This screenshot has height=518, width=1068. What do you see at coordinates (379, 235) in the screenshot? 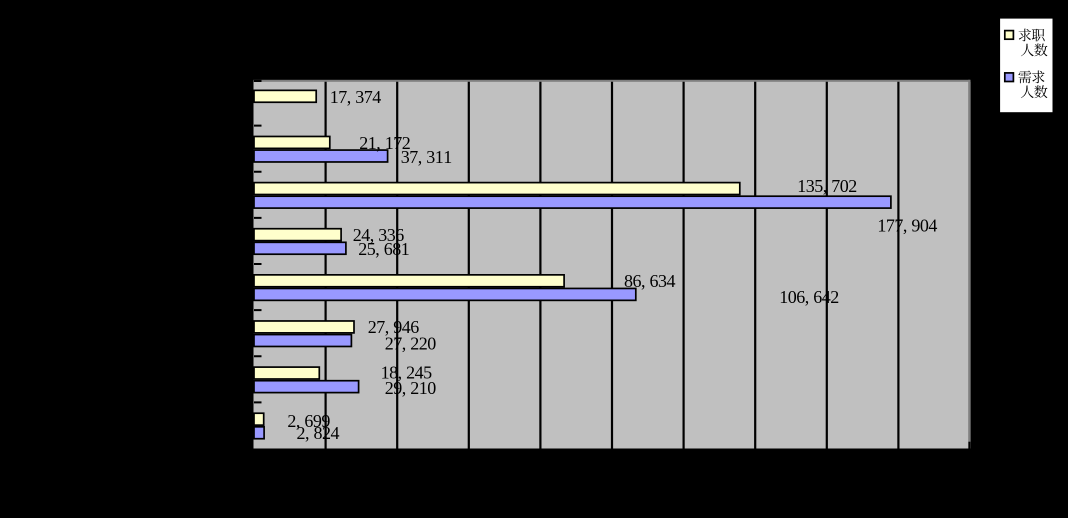
I see `svg-text: 24,336` at bounding box center [379, 235].